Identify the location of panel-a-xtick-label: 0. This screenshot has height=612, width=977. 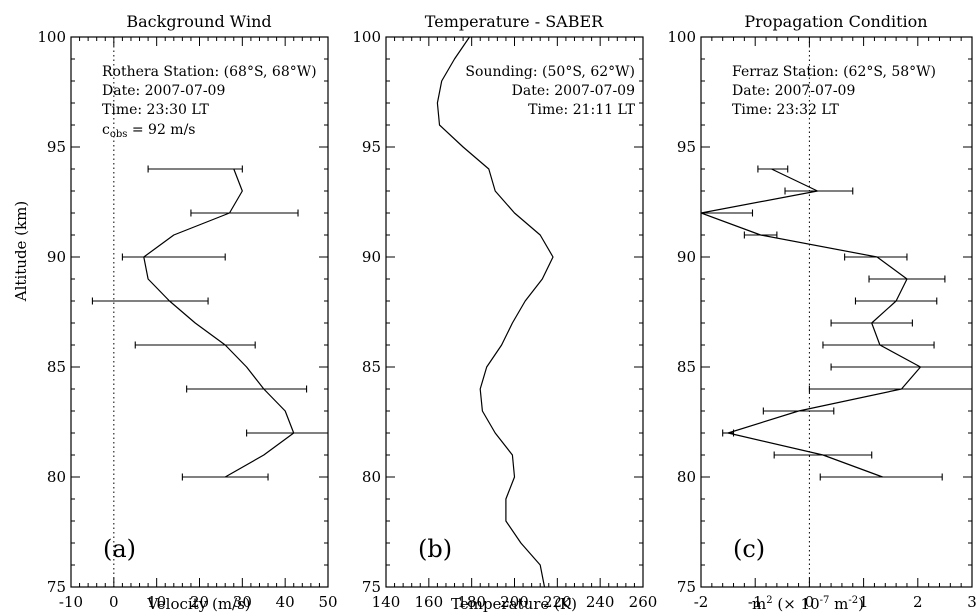
(114, 602).